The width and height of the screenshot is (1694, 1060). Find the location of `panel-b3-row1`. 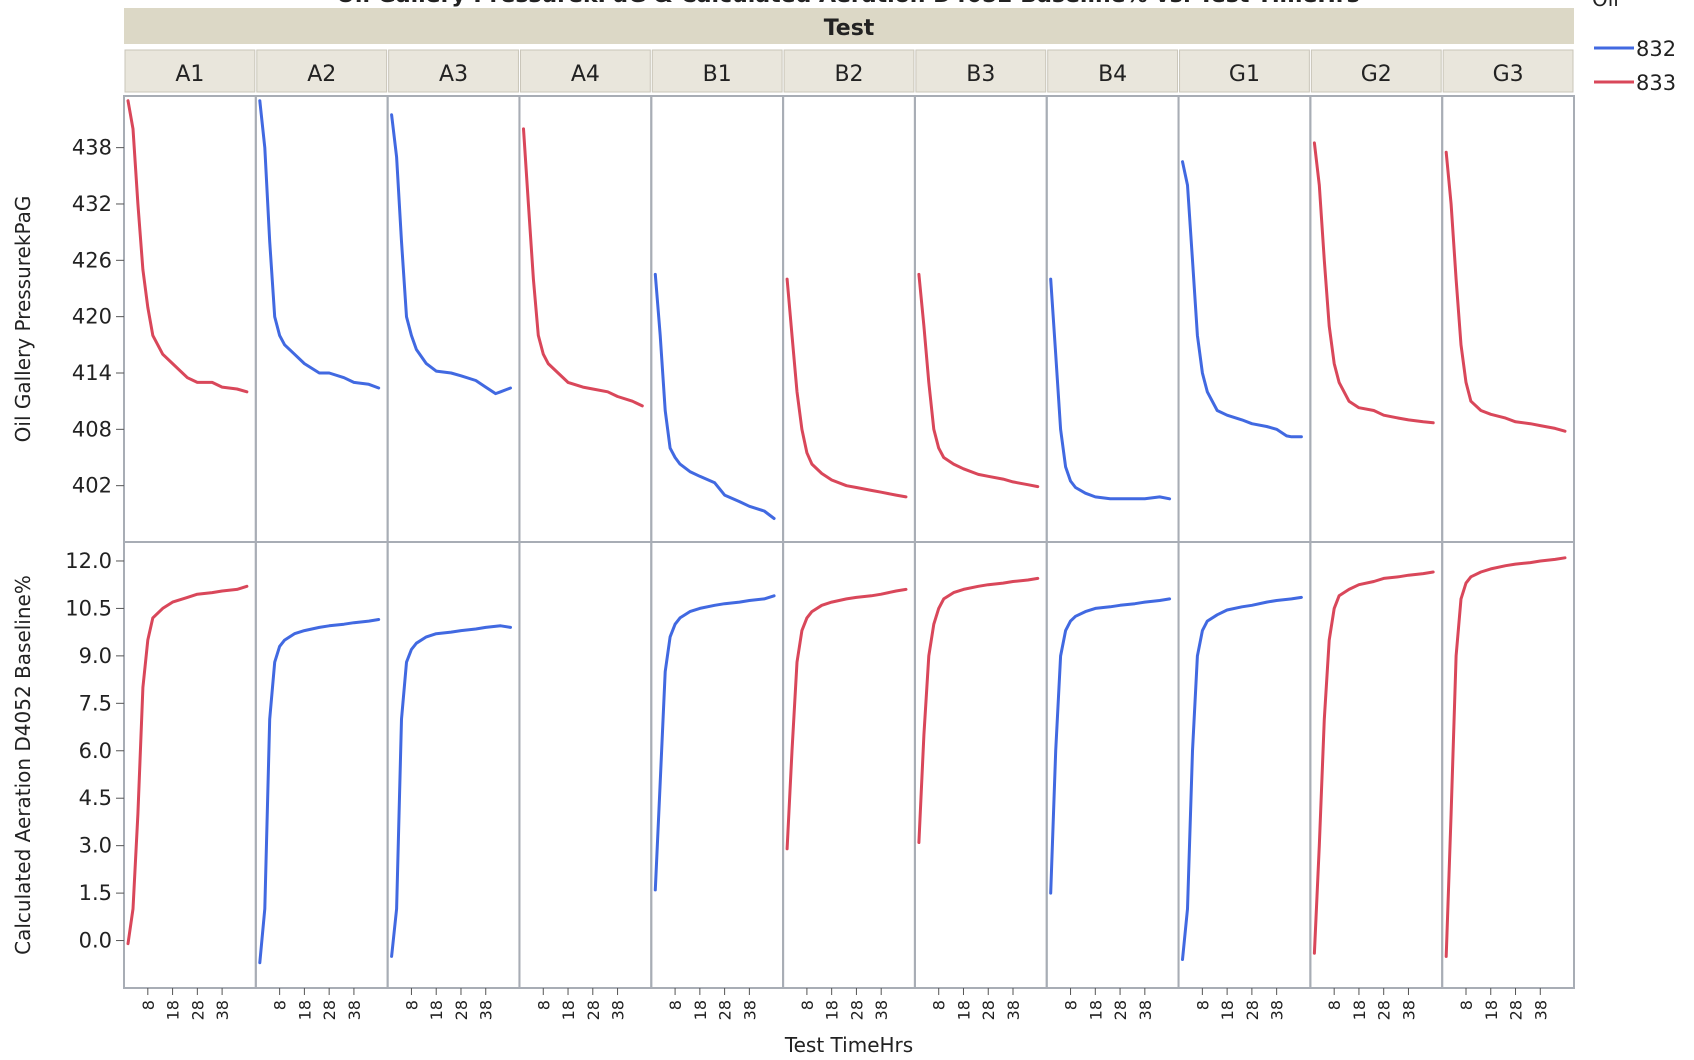

panel-b3-row1 is located at coordinates (980, 765).